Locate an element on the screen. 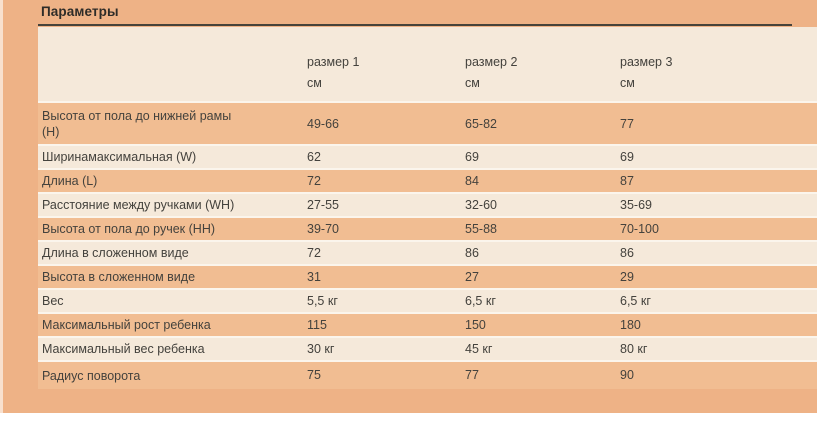  header-size-column-2: размер 2 см is located at coordinates (542, 73).